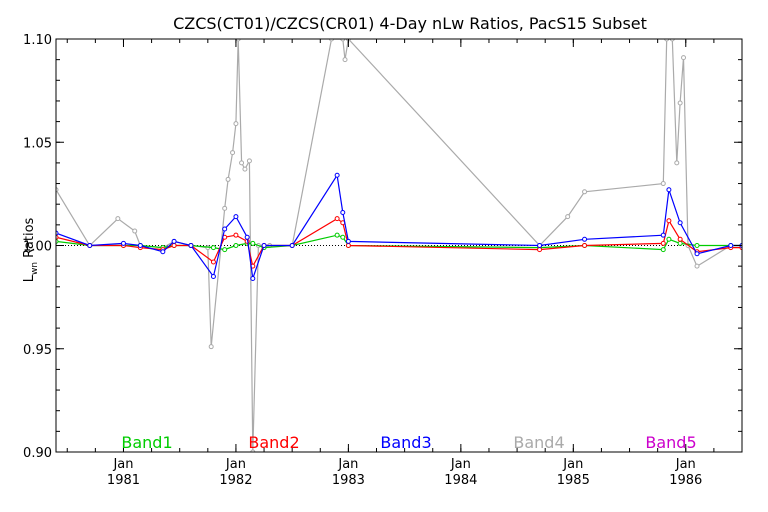 Image resolution: width=768 pixels, height=512 pixels. I want to click on legend-item-band3: Band3, so click(405, 442).